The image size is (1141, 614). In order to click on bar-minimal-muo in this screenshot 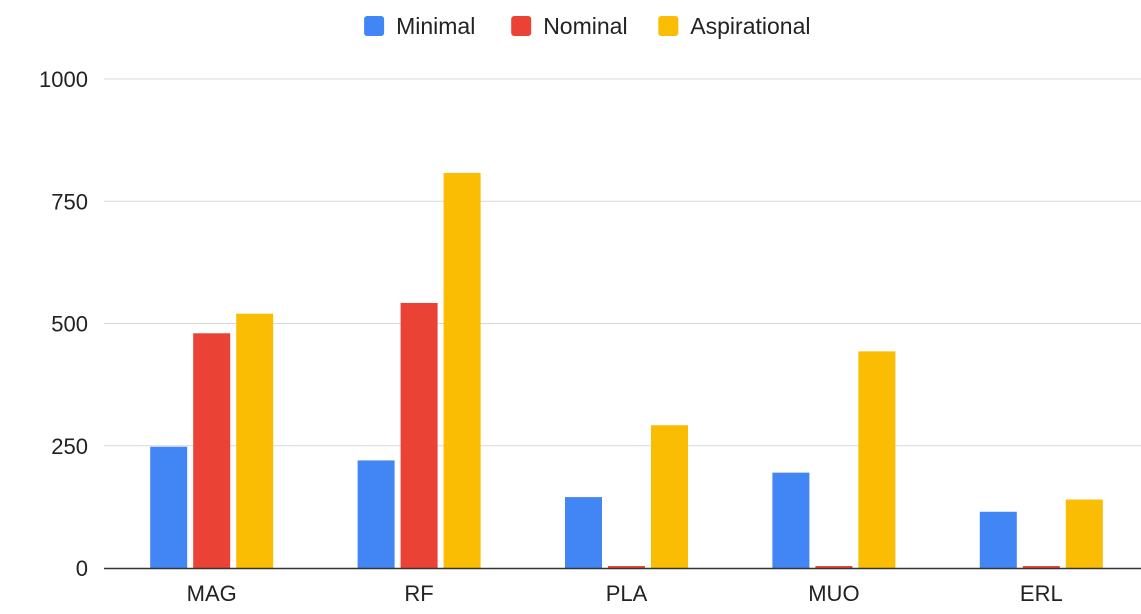, I will do `click(791, 520)`.